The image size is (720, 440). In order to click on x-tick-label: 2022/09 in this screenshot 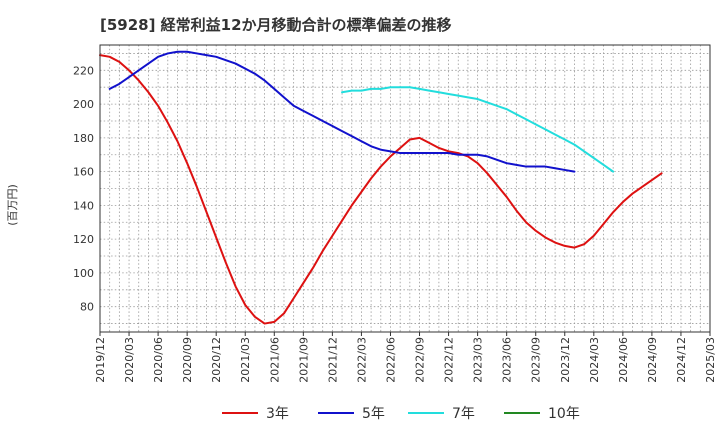, I will do `click(420, 360)`.